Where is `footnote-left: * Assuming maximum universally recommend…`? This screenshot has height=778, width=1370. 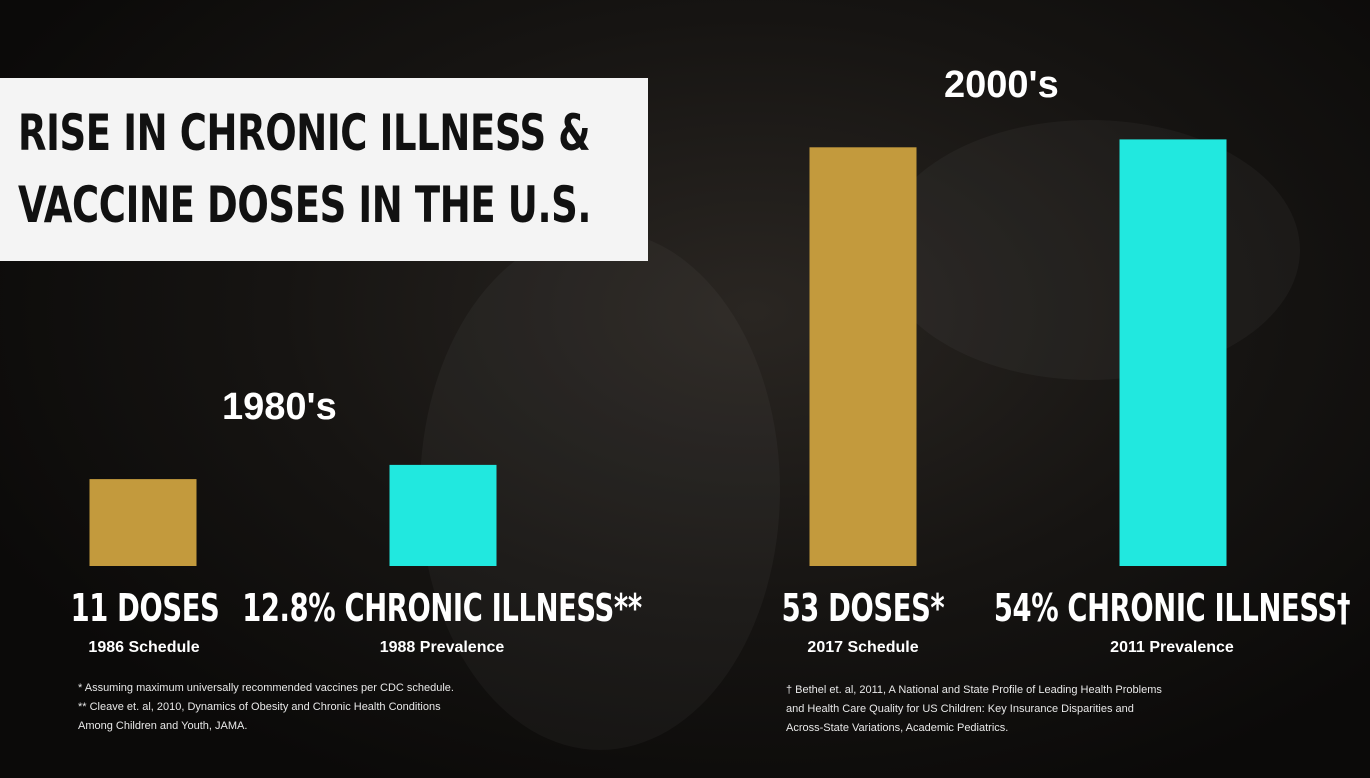 footnote-left: * Assuming maximum universally recommend… is located at coordinates (266, 707).